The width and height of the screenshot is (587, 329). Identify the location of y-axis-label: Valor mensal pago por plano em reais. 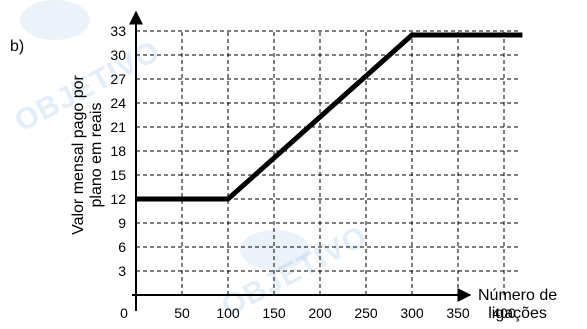
(87, 155).